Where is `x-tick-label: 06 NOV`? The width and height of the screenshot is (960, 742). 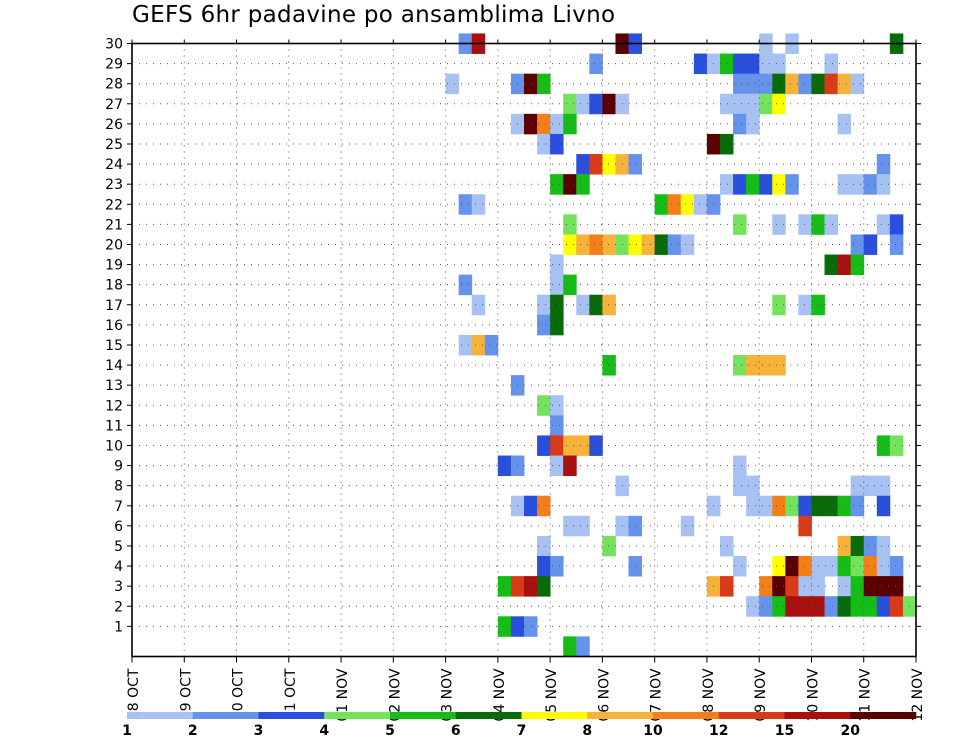
x-tick-label: 06 NOV is located at coordinates (604, 695).